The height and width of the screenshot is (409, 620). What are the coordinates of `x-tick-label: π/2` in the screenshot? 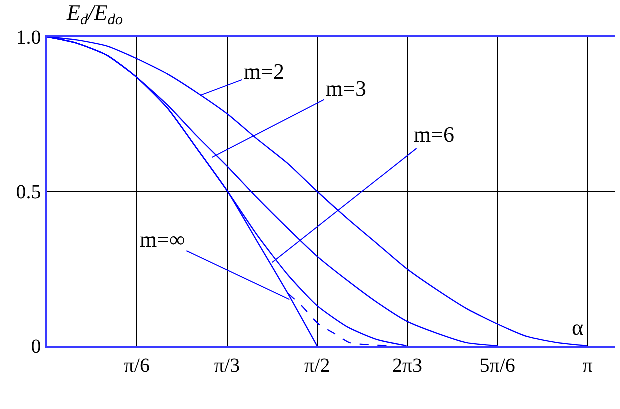 It's located at (317, 365).